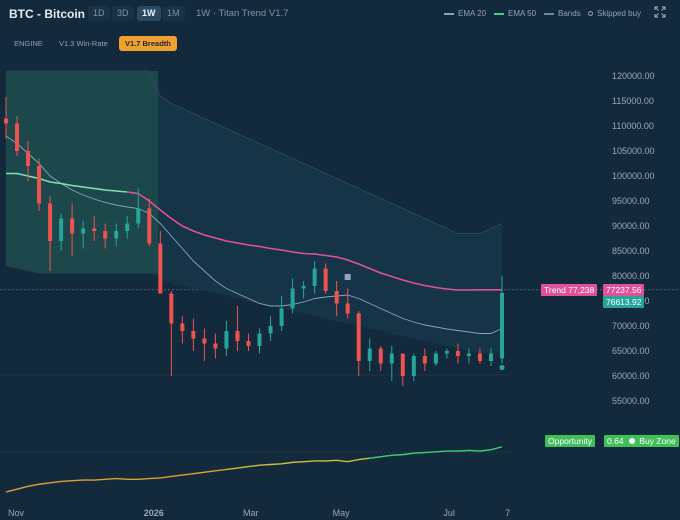 This screenshot has height=520, width=680. Describe the element at coordinates (633, 76) in the screenshot. I see `y-tick-label: 120000.00` at that location.